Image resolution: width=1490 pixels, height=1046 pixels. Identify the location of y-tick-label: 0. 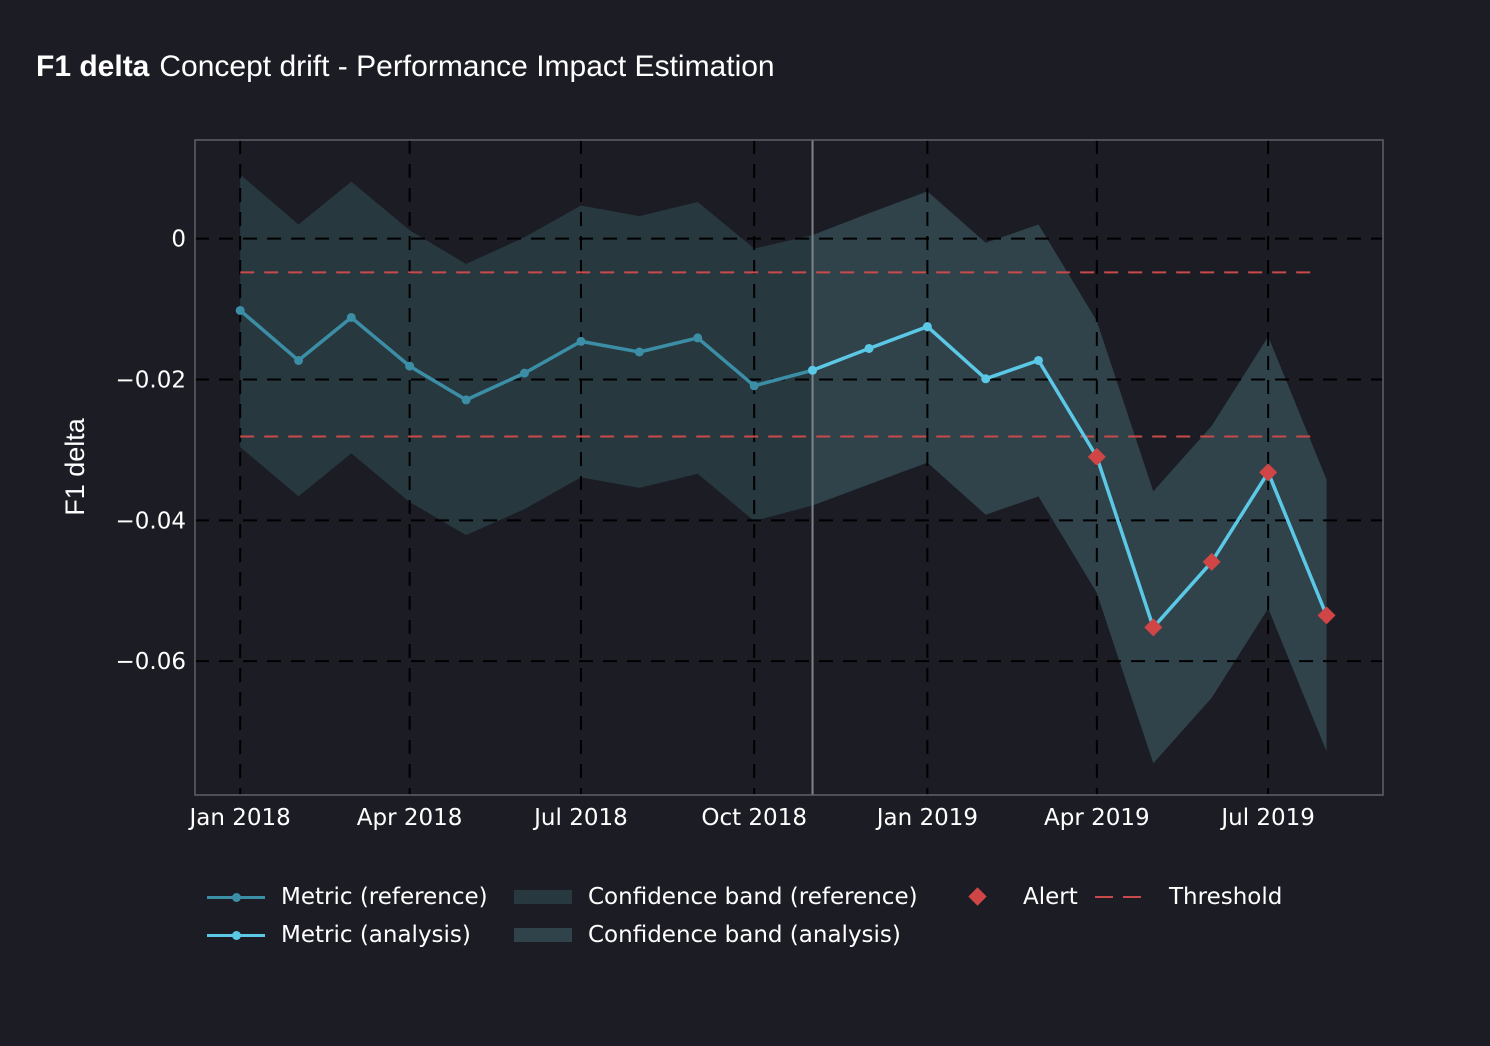
(178, 240).